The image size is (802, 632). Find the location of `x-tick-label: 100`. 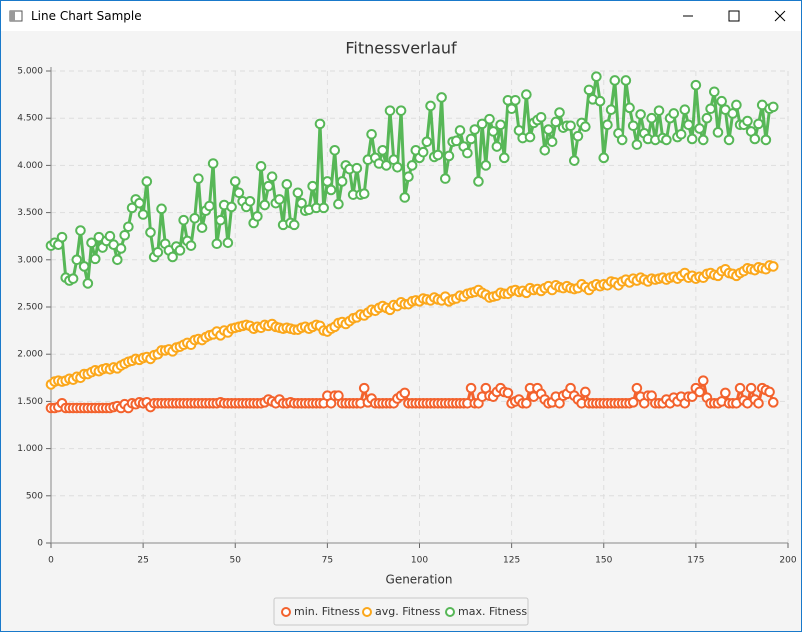

x-tick-label: 100 is located at coordinates (419, 561).